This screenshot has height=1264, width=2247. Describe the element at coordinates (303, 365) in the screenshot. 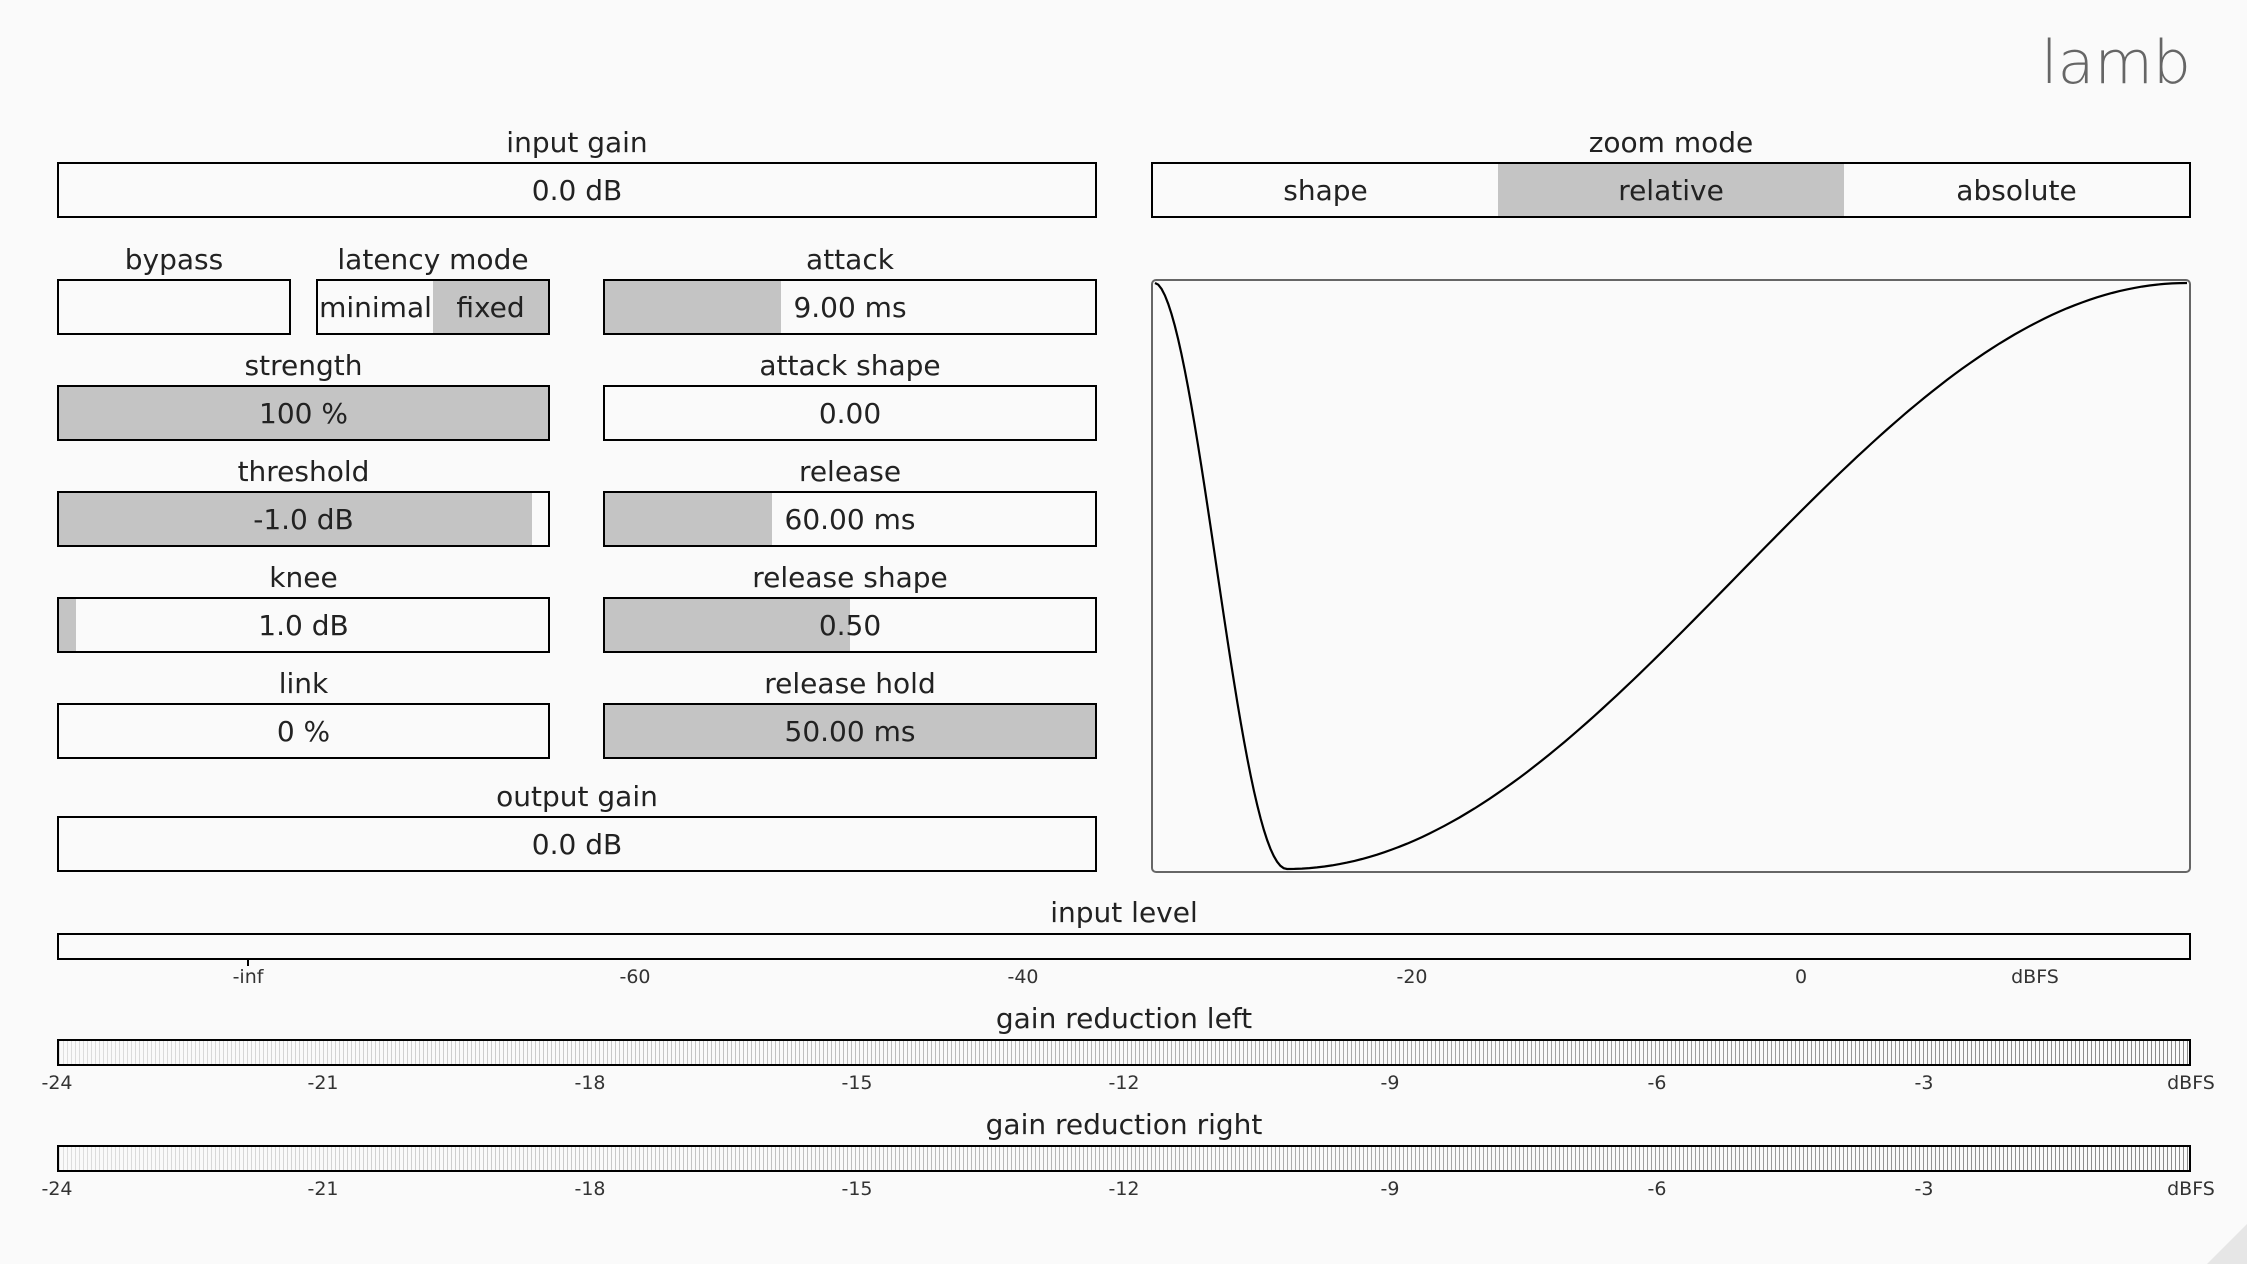

I see `strength-label: strength` at that location.